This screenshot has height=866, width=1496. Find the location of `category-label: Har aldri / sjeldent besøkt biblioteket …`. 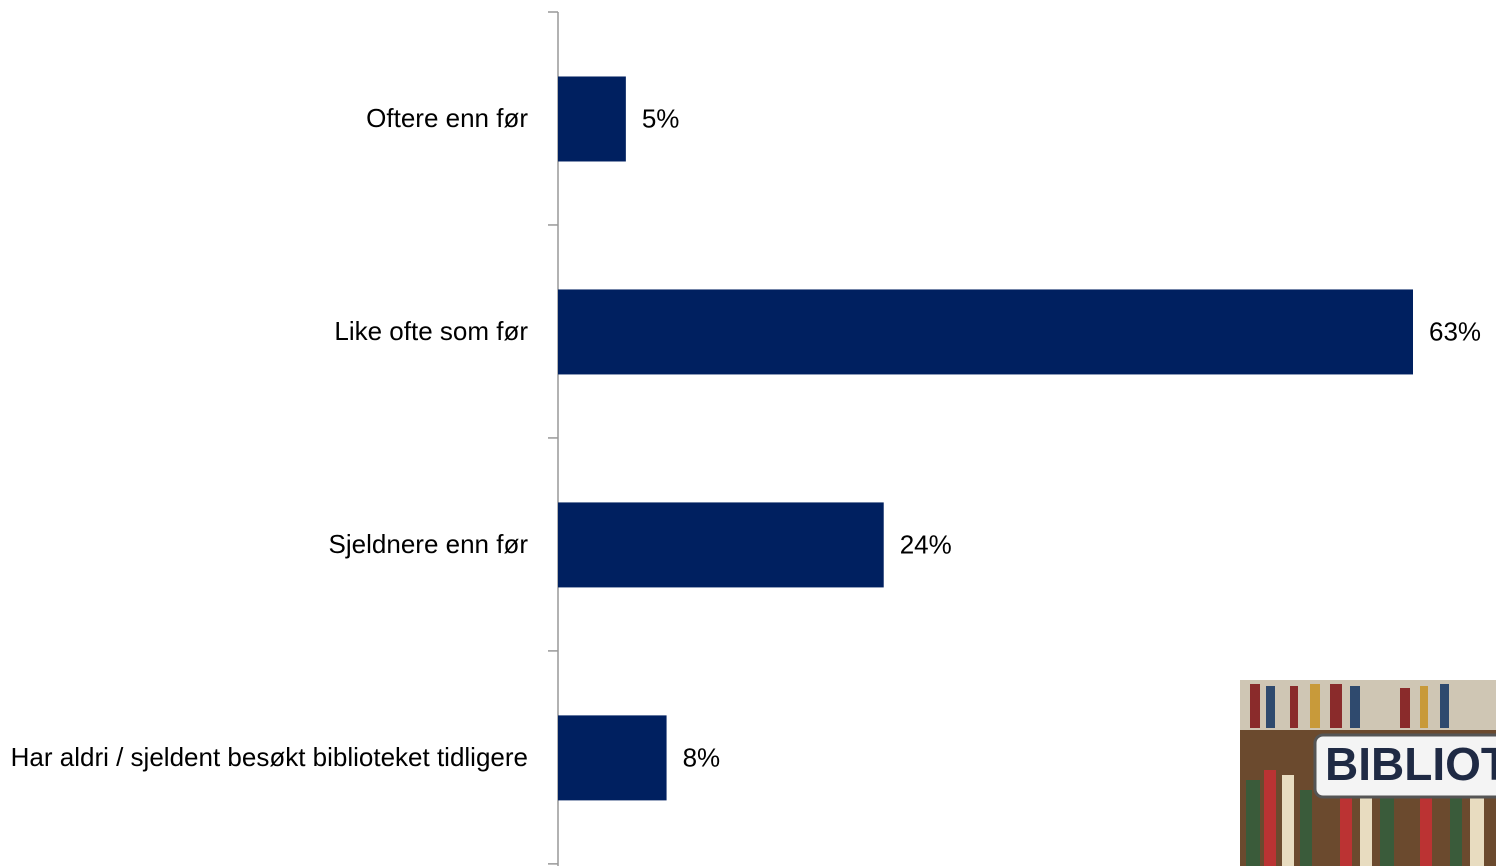

category-label: Har aldri / sjeldent besøkt biblioteket … is located at coordinates (264, 757).